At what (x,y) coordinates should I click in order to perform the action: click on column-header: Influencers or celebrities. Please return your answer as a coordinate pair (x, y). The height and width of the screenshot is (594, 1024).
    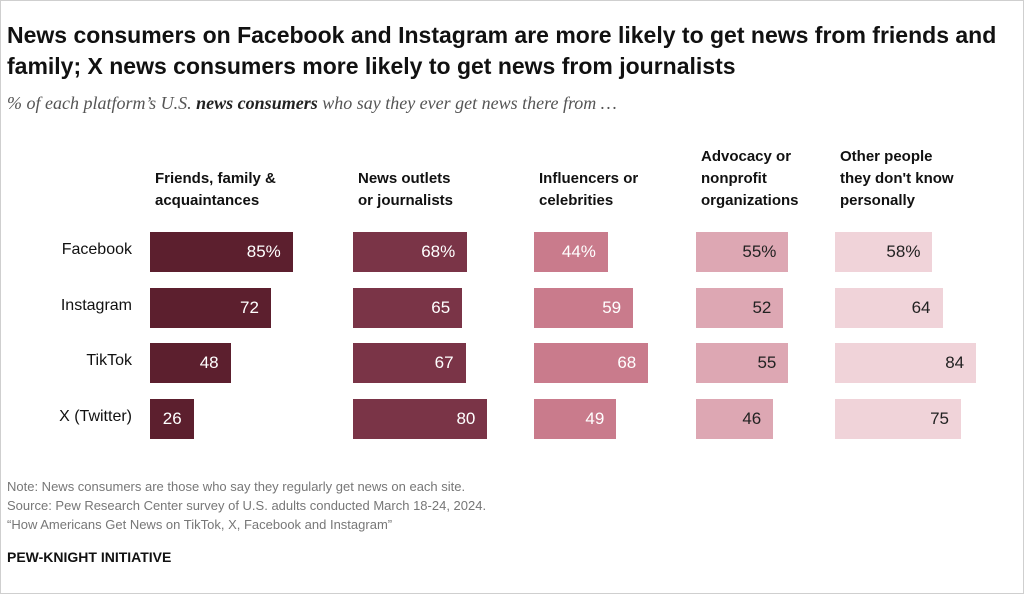
    Looking at the image, I should click on (589, 189).